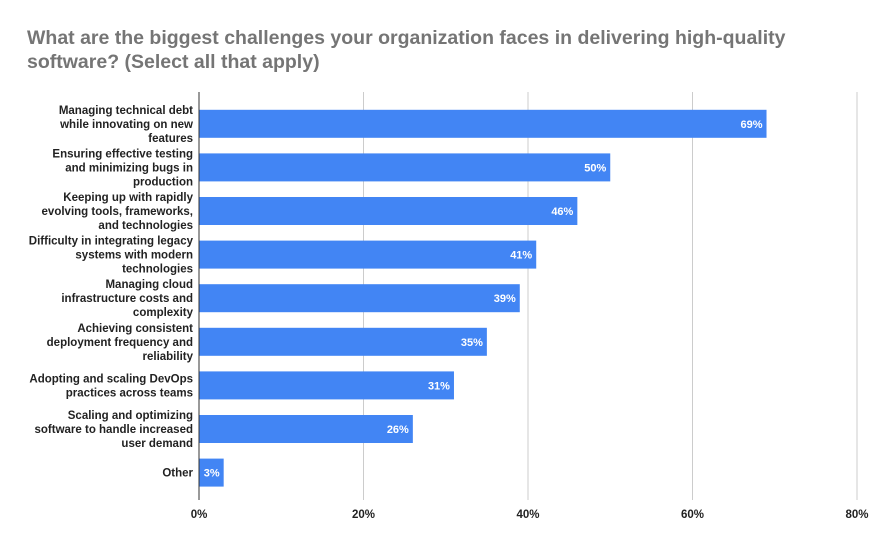 This screenshot has height=548, width=886. I want to click on category-label-line: Scaling and optimizing, so click(130, 416).